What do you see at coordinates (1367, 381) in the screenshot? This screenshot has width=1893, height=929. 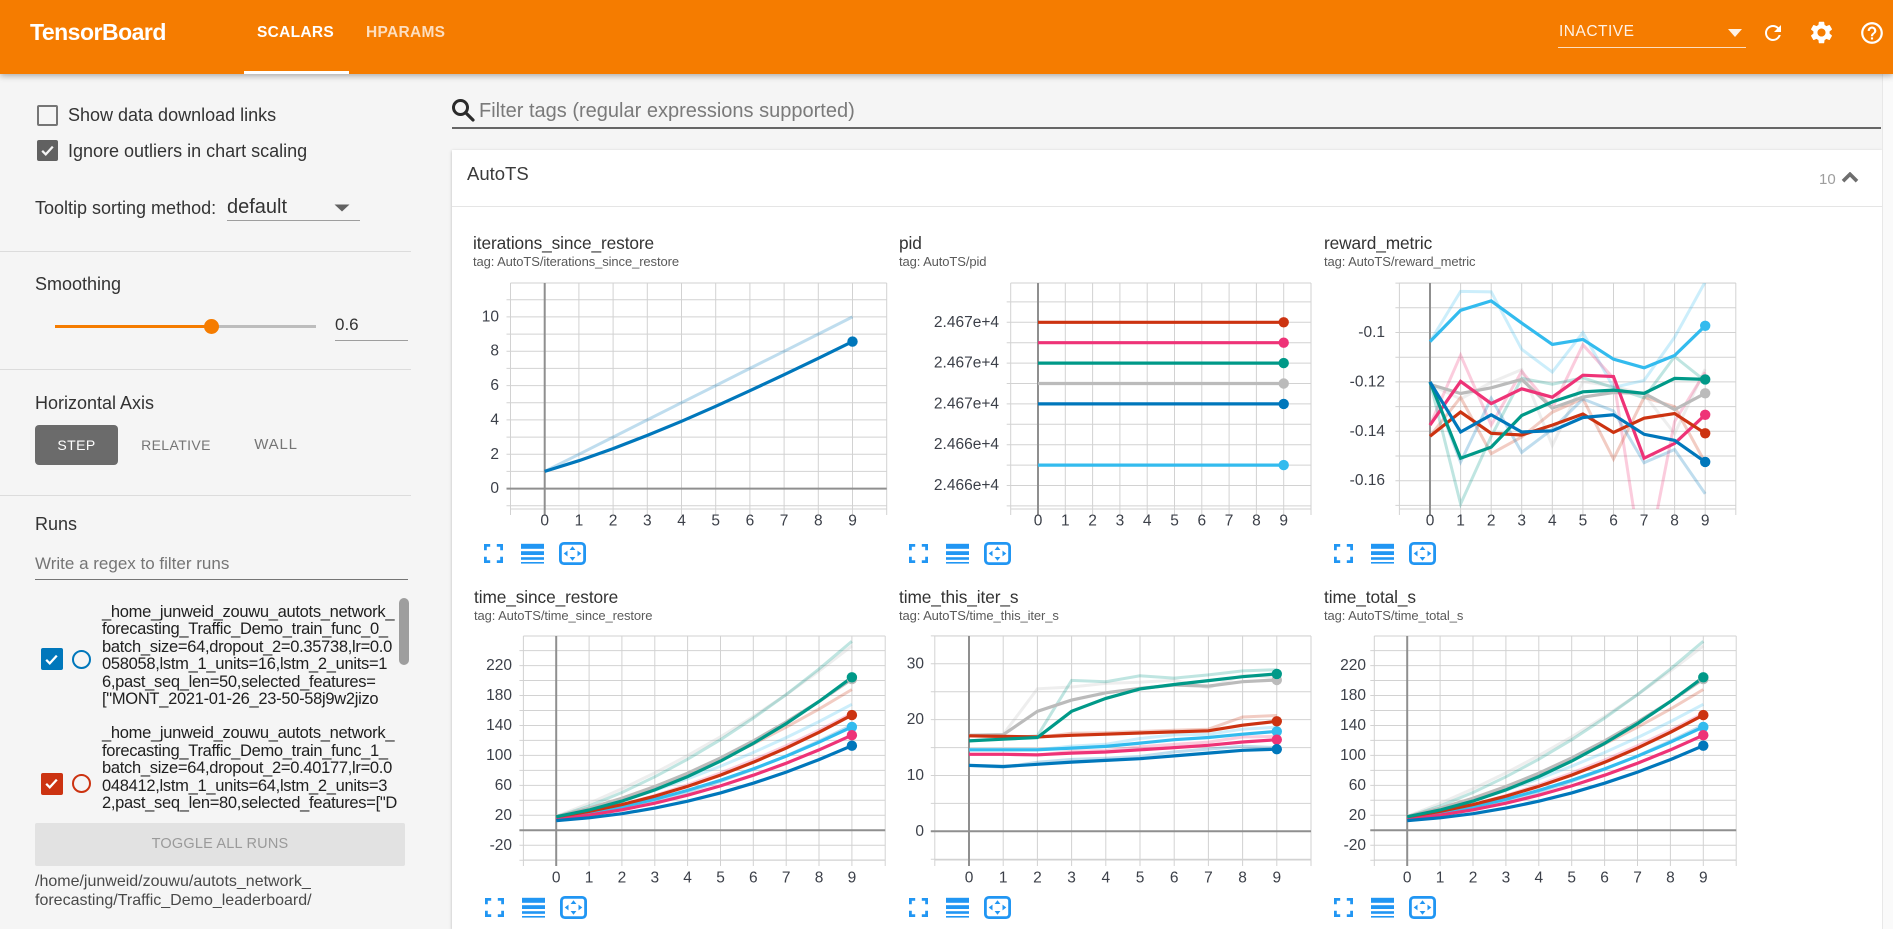 I see `svg-text: -0.12` at bounding box center [1367, 381].